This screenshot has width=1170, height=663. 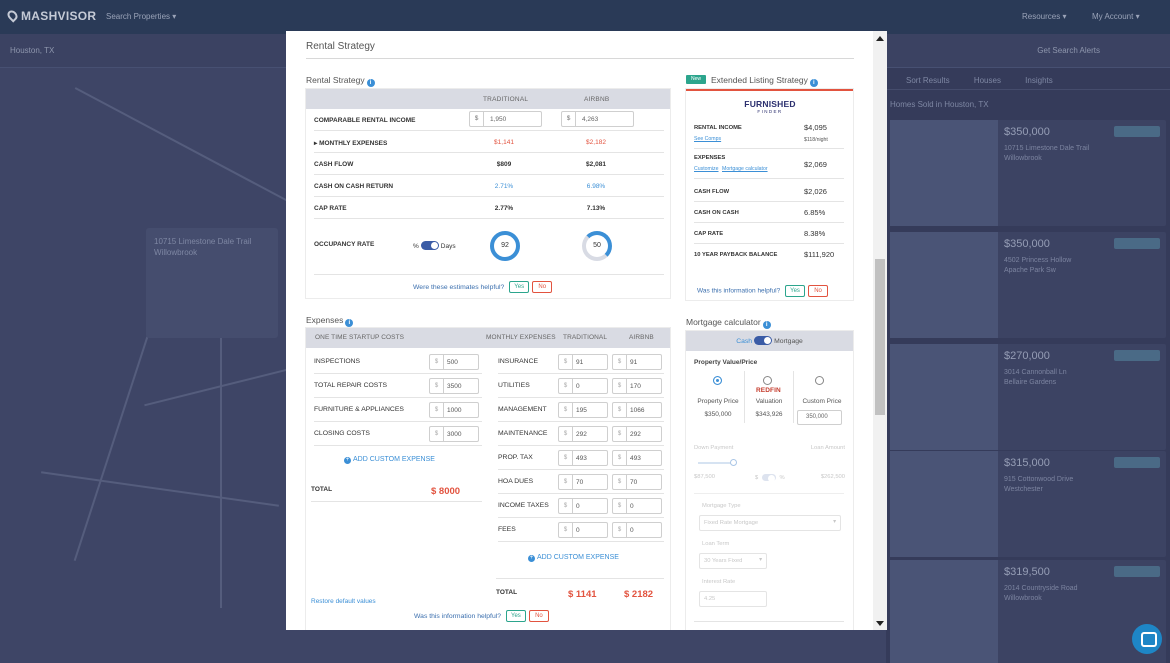 What do you see at coordinates (506, 99) in the screenshot?
I see `col-traditional: TRADITIONAL` at bounding box center [506, 99].